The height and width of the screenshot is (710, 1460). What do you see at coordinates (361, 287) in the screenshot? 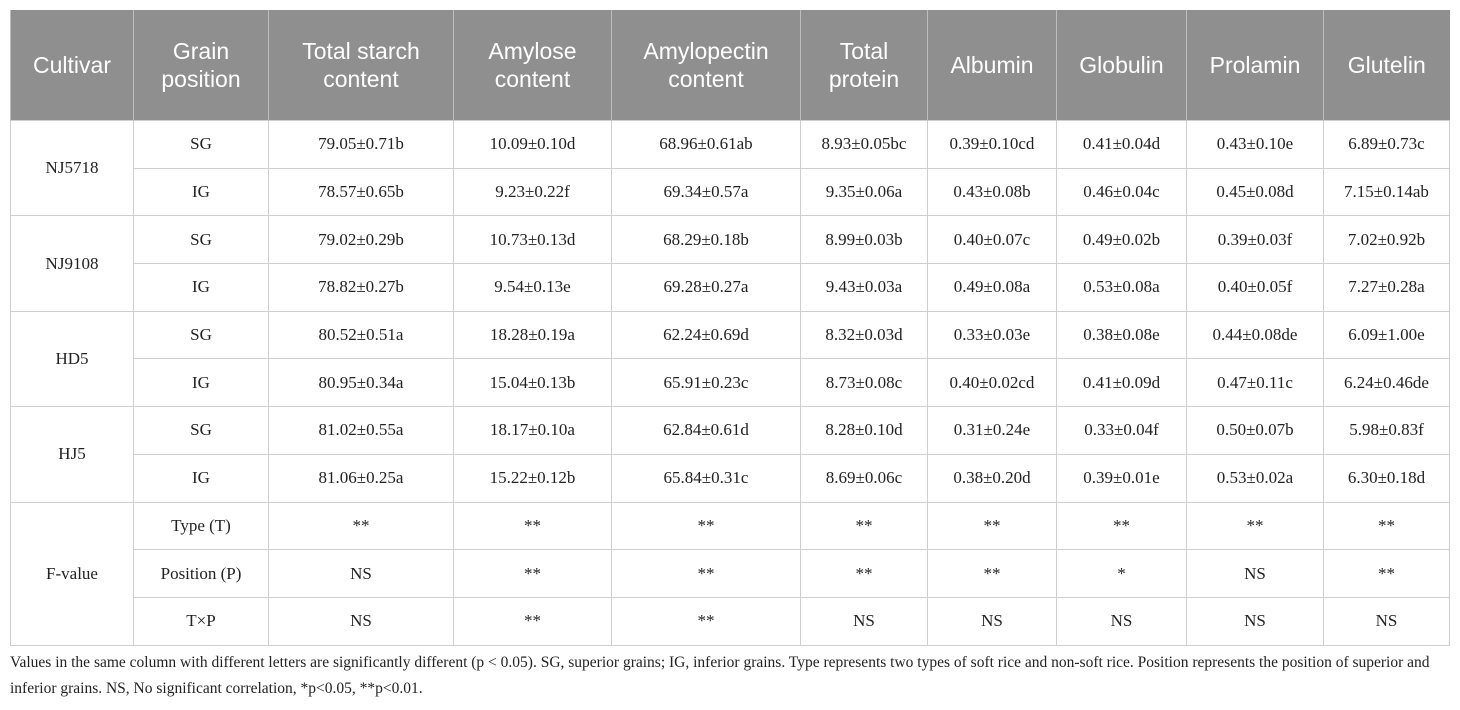
I see `cell: 78.82±0.27b` at bounding box center [361, 287].